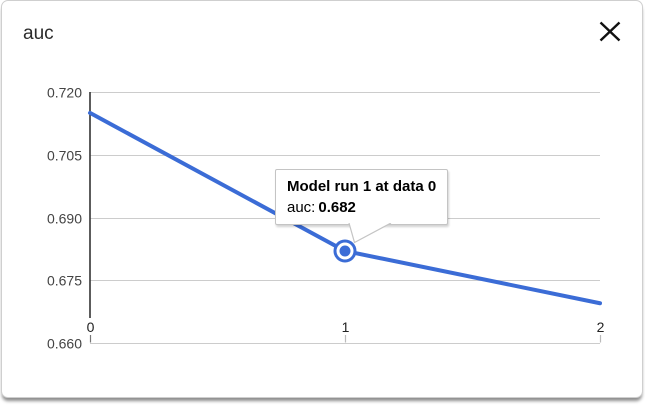 The width and height of the screenshot is (645, 406). I want to click on y-axis-tick-label: 0.690, so click(64, 219).